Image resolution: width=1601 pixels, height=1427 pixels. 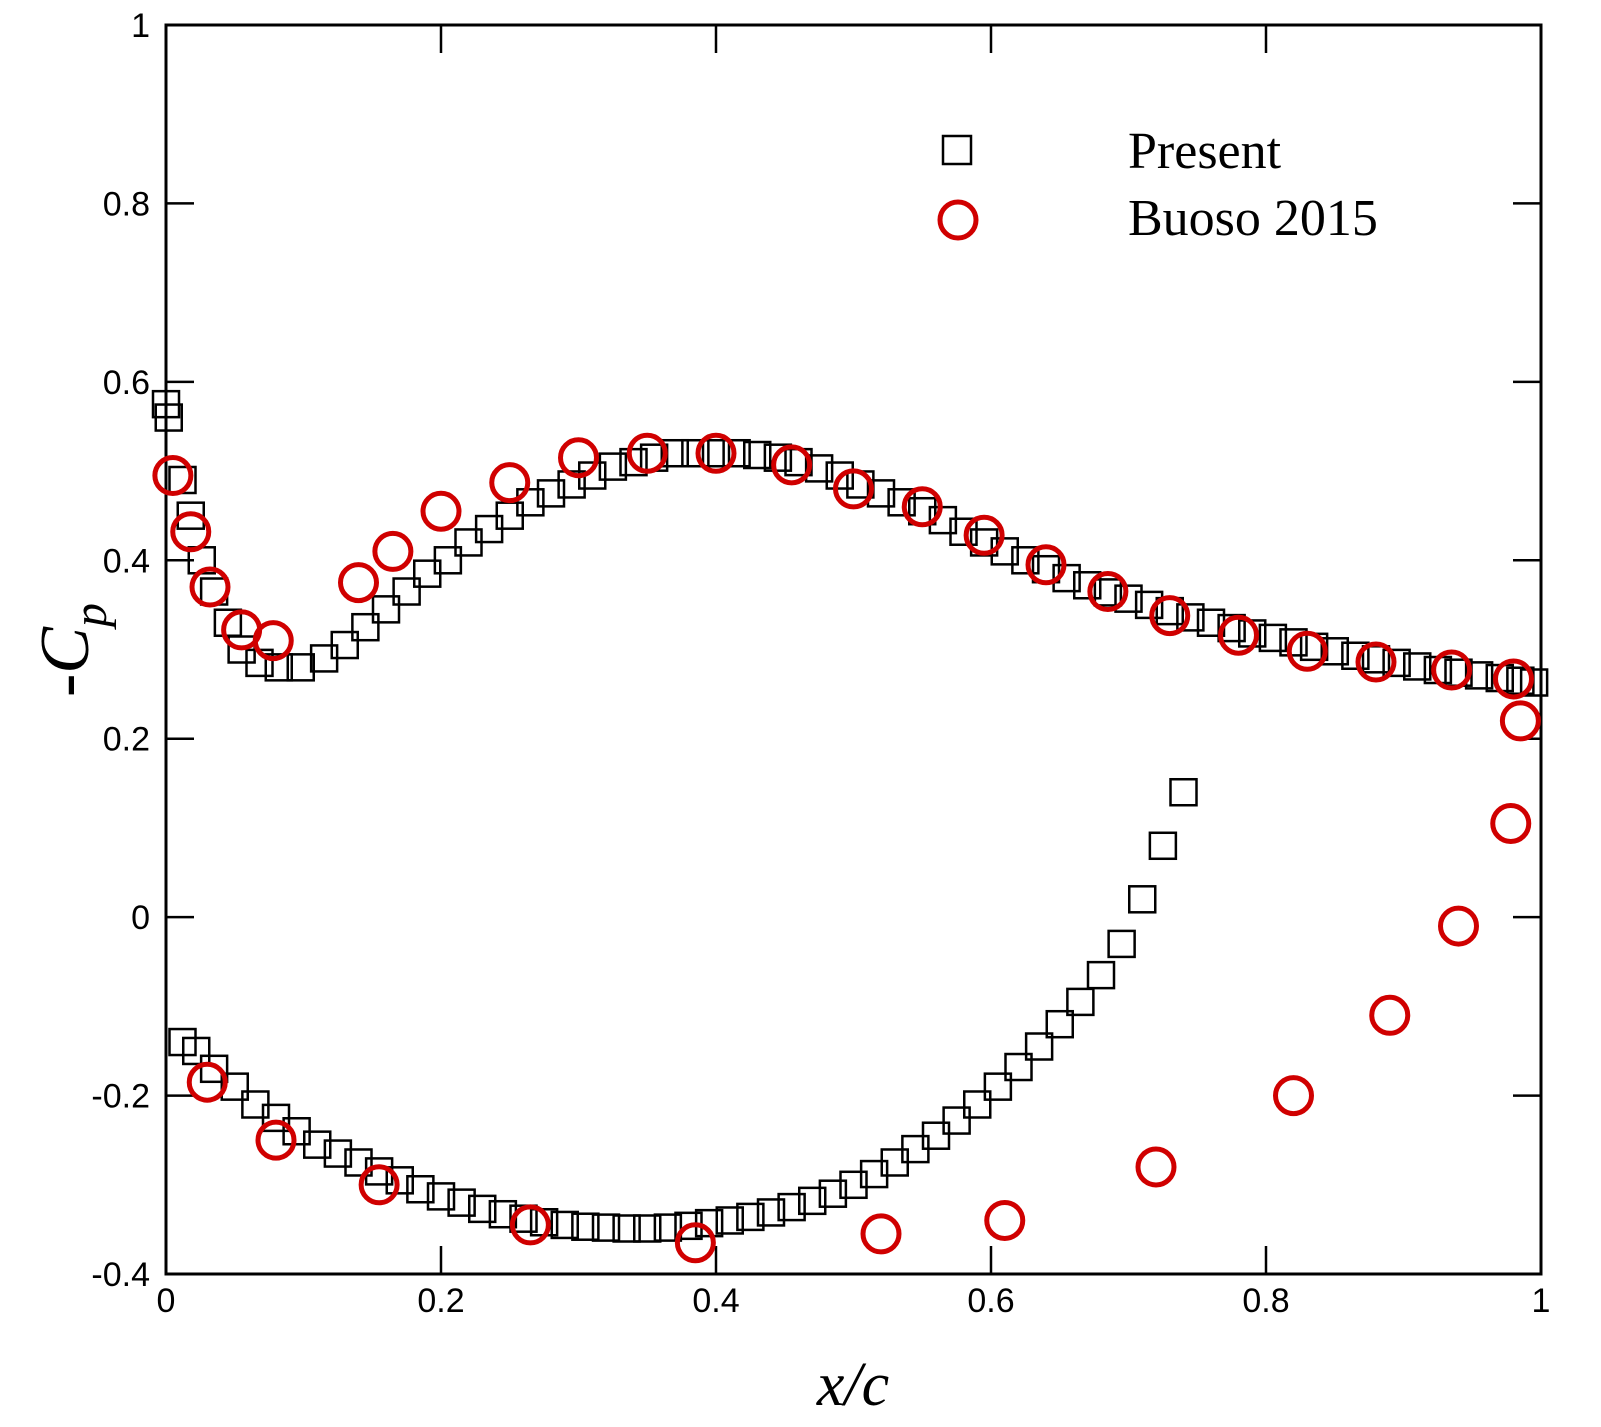 What do you see at coordinates (854, 1301) in the screenshot?
I see `x-tick-labels: 0 0.2 0.4 0.6 0.8 1` at bounding box center [854, 1301].